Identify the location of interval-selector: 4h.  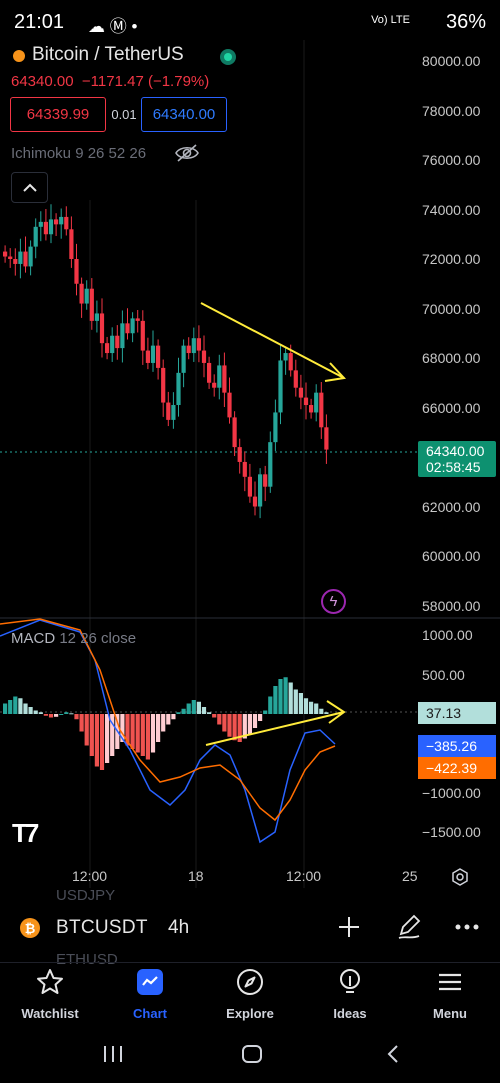
(179, 927).